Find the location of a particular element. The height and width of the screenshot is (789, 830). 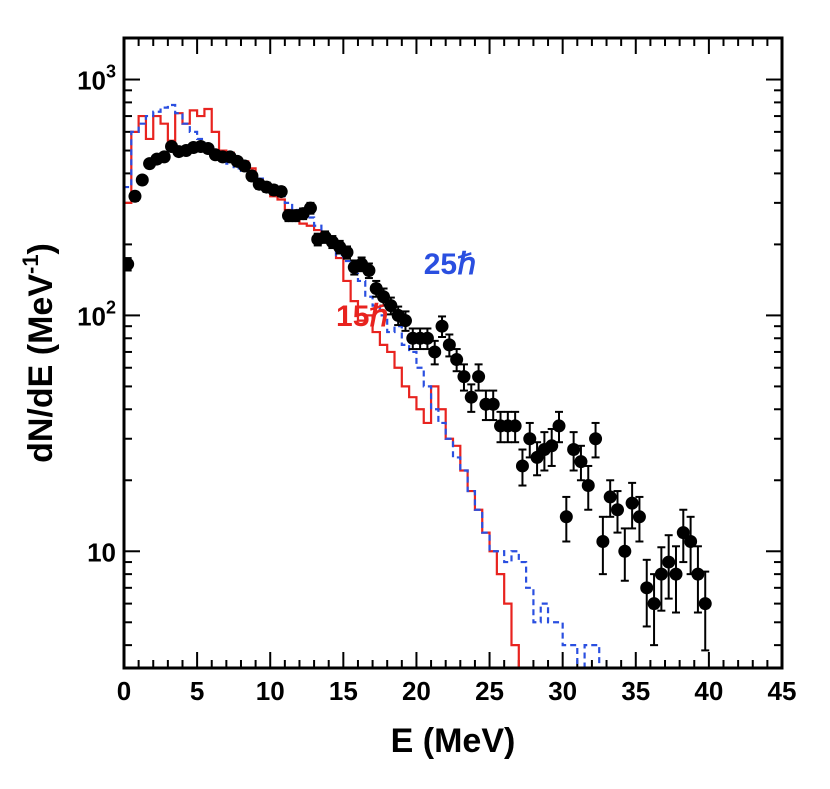

y-tick-label: 10 is located at coordinates (101, 552).